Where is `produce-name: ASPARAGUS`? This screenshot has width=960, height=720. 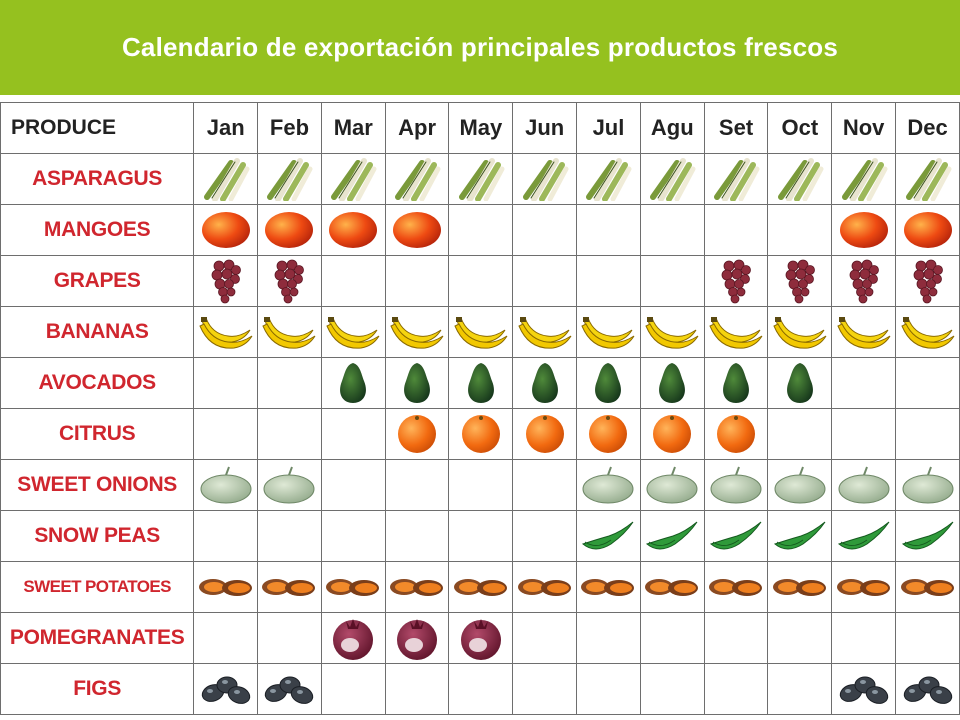 produce-name: ASPARAGUS is located at coordinates (97, 179).